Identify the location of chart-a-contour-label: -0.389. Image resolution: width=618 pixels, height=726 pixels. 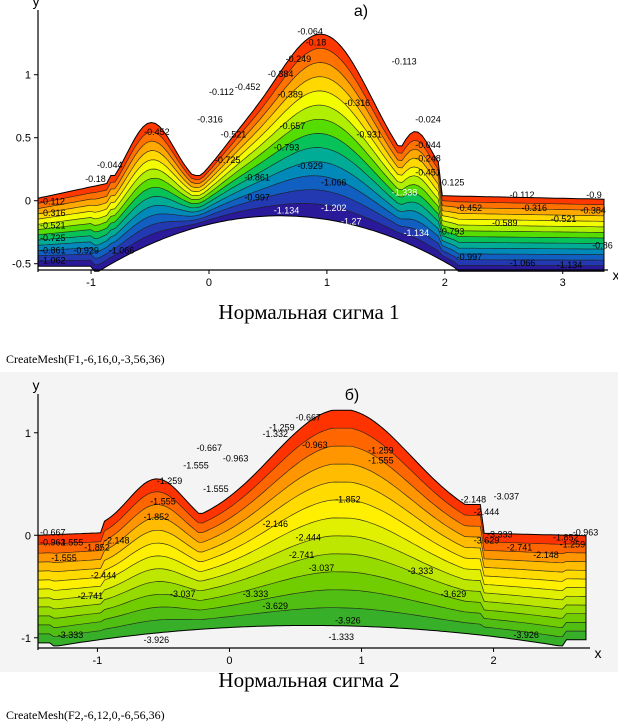
(290, 94).